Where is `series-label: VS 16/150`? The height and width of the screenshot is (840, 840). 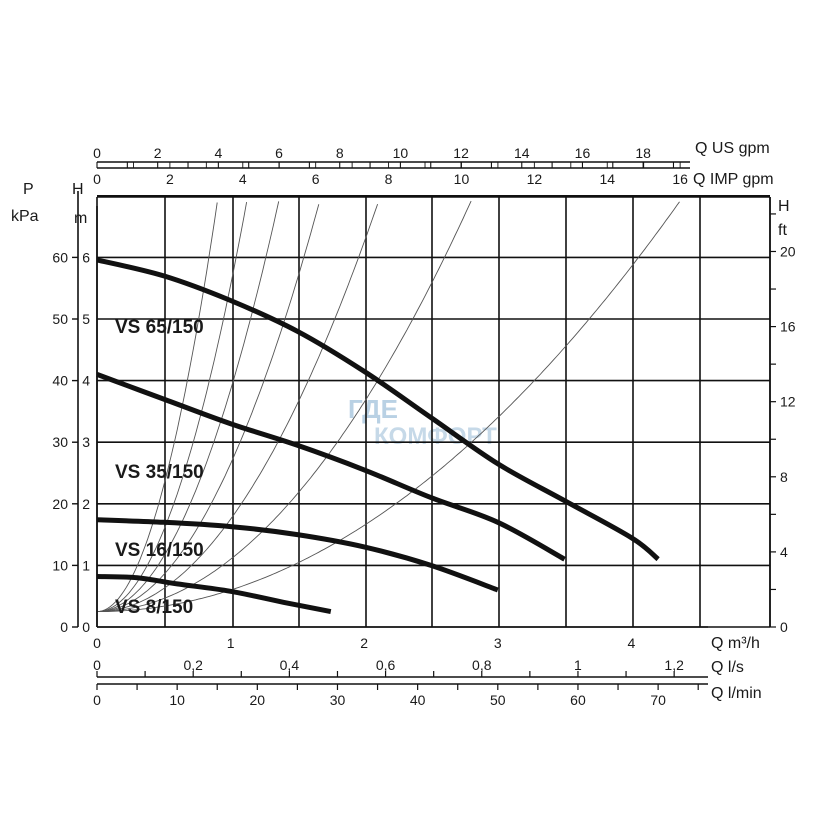
series-label: VS 16/150 is located at coordinates (159, 550).